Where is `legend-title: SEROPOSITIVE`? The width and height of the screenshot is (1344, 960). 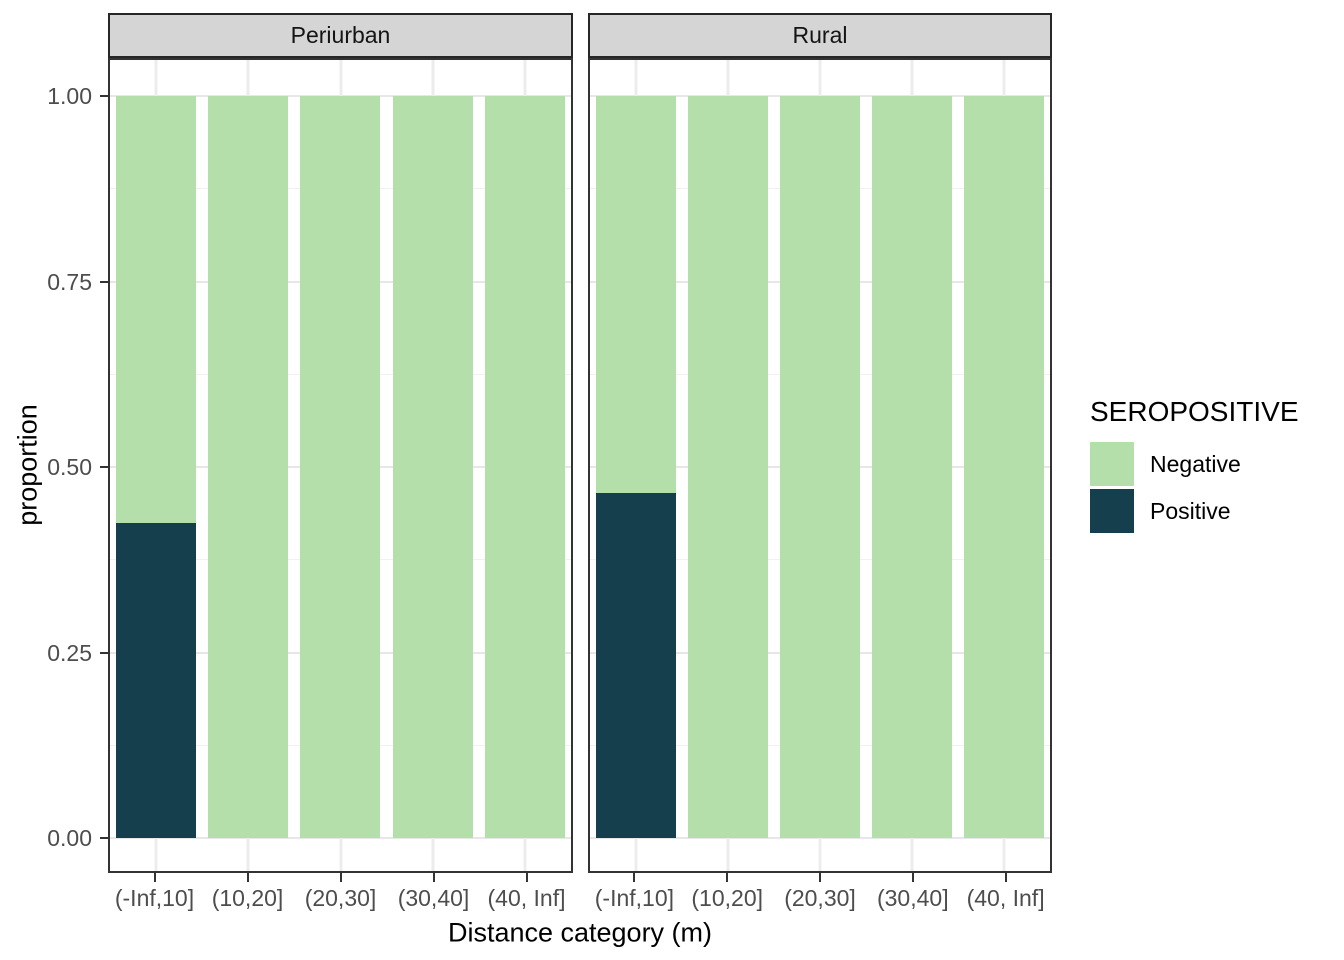 legend-title: SEROPOSITIVE is located at coordinates (1194, 411).